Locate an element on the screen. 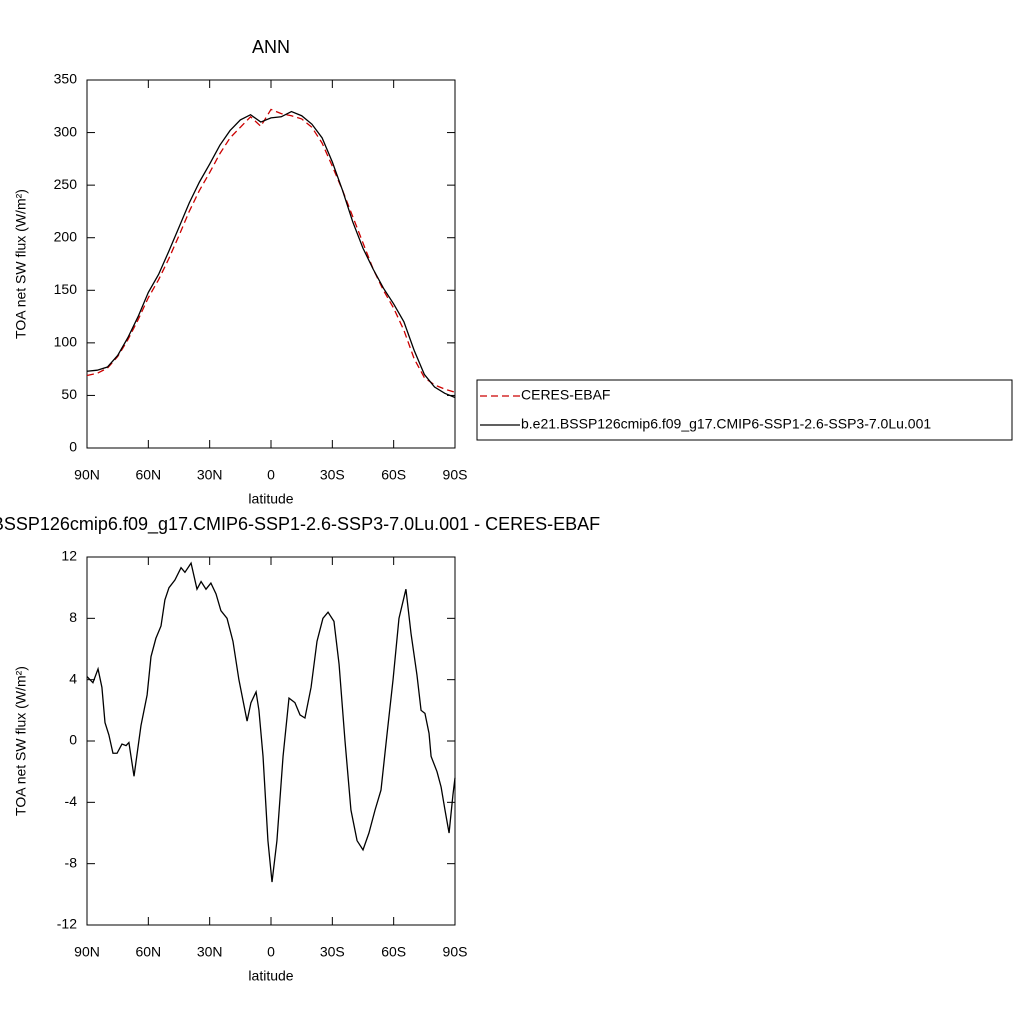  y-tick-label: 4 is located at coordinates (73, 678).